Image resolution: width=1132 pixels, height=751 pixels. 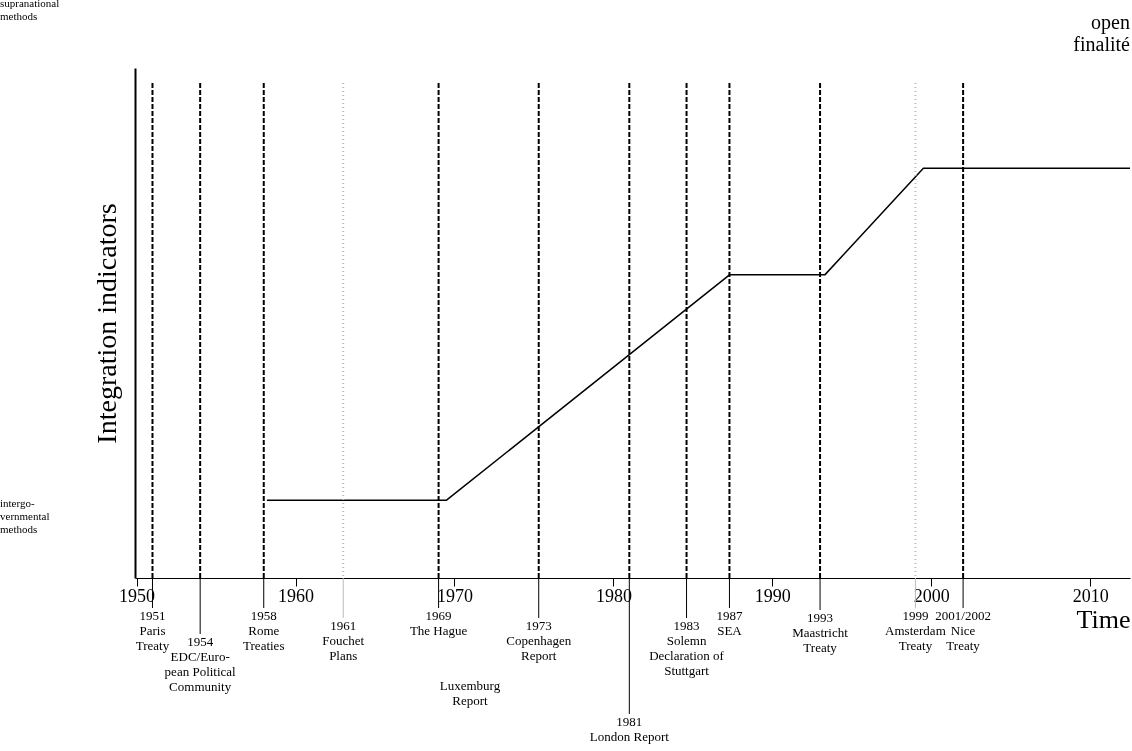 What do you see at coordinates (1090, 595) in the screenshot?
I see `x-tick-label: 2010` at bounding box center [1090, 595].